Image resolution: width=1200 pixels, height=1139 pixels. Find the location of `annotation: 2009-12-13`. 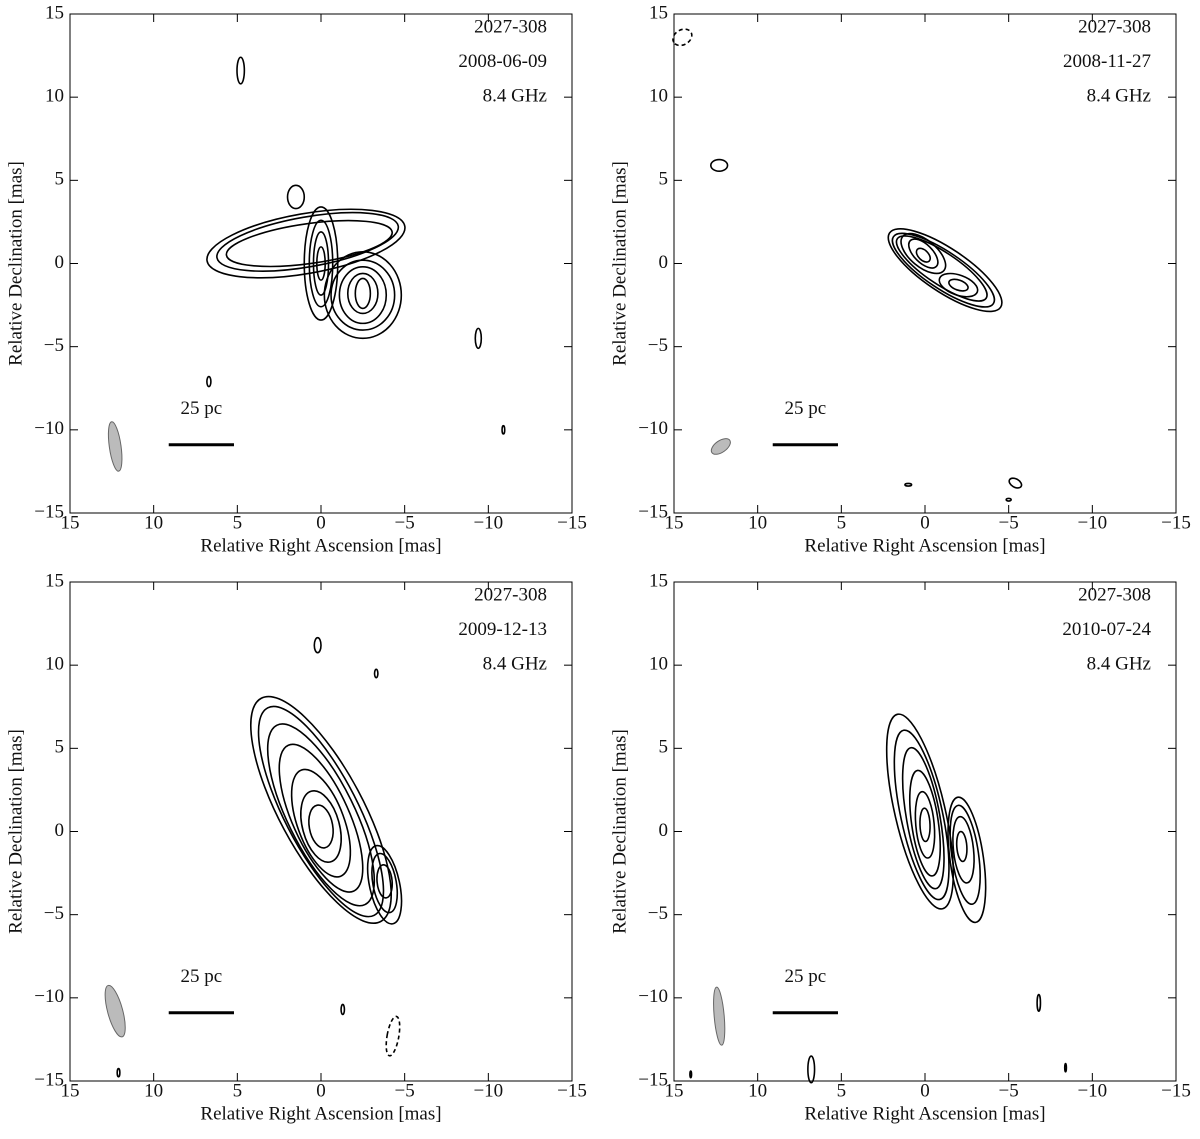

annotation: 2009-12-13 is located at coordinates (502, 629).